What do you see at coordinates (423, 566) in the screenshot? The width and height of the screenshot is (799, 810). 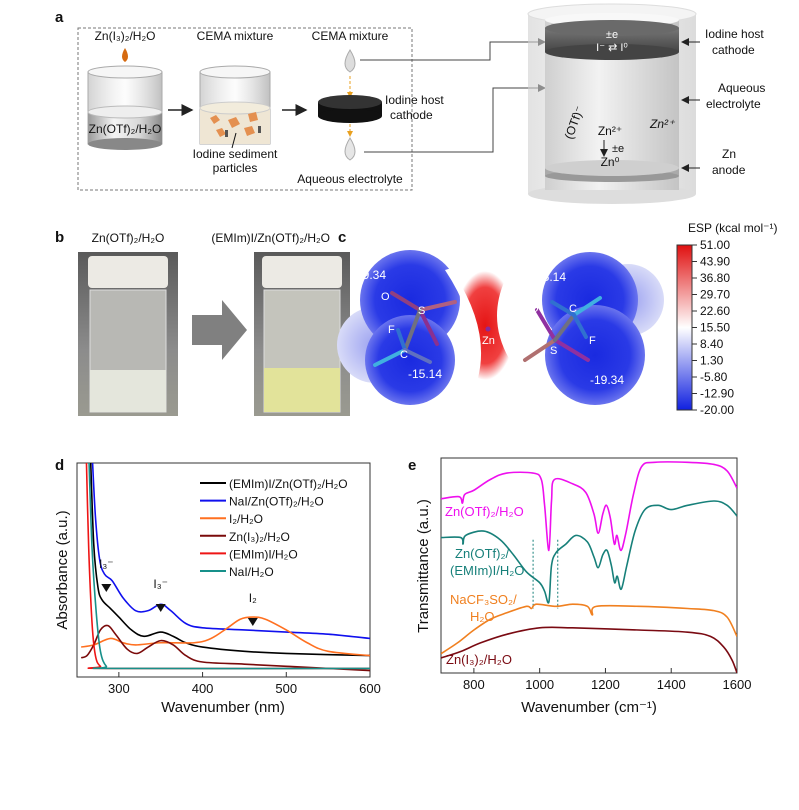 I see `y-axis-label-e: Transmittance (a.u.)` at bounding box center [423, 566].